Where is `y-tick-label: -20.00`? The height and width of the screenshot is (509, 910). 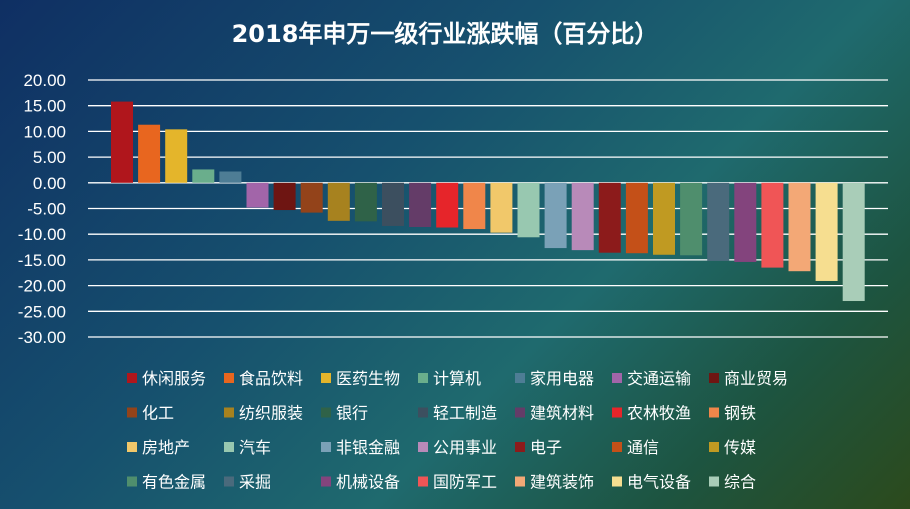 y-tick-label: -20.00 is located at coordinates (42, 286).